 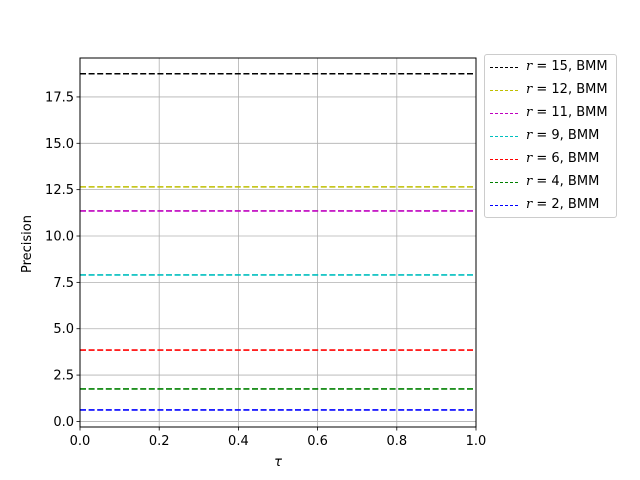 What do you see at coordinates (27, 244) in the screenshot?
I see `y-axis-label: Precision` at bounding box center [27, 244].